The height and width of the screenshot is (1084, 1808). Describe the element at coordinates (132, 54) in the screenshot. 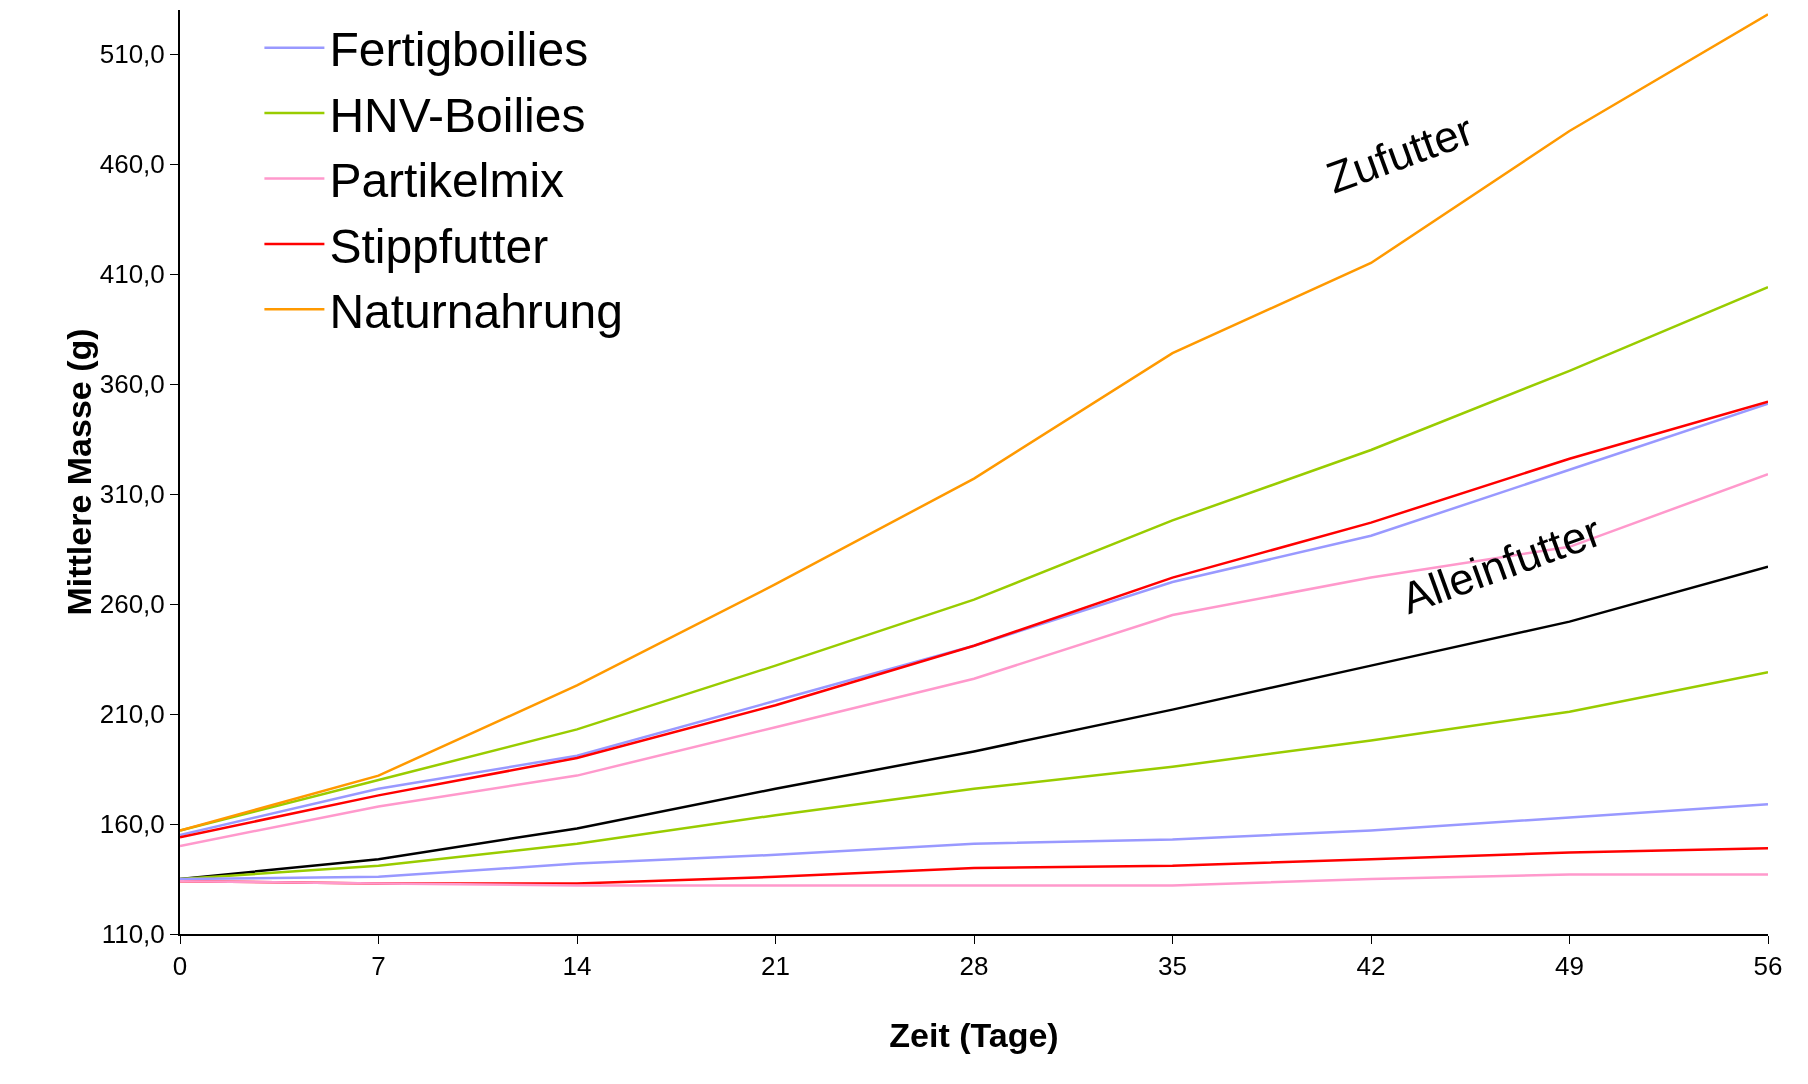

I see `y-tick-label: 510,0` at that location.